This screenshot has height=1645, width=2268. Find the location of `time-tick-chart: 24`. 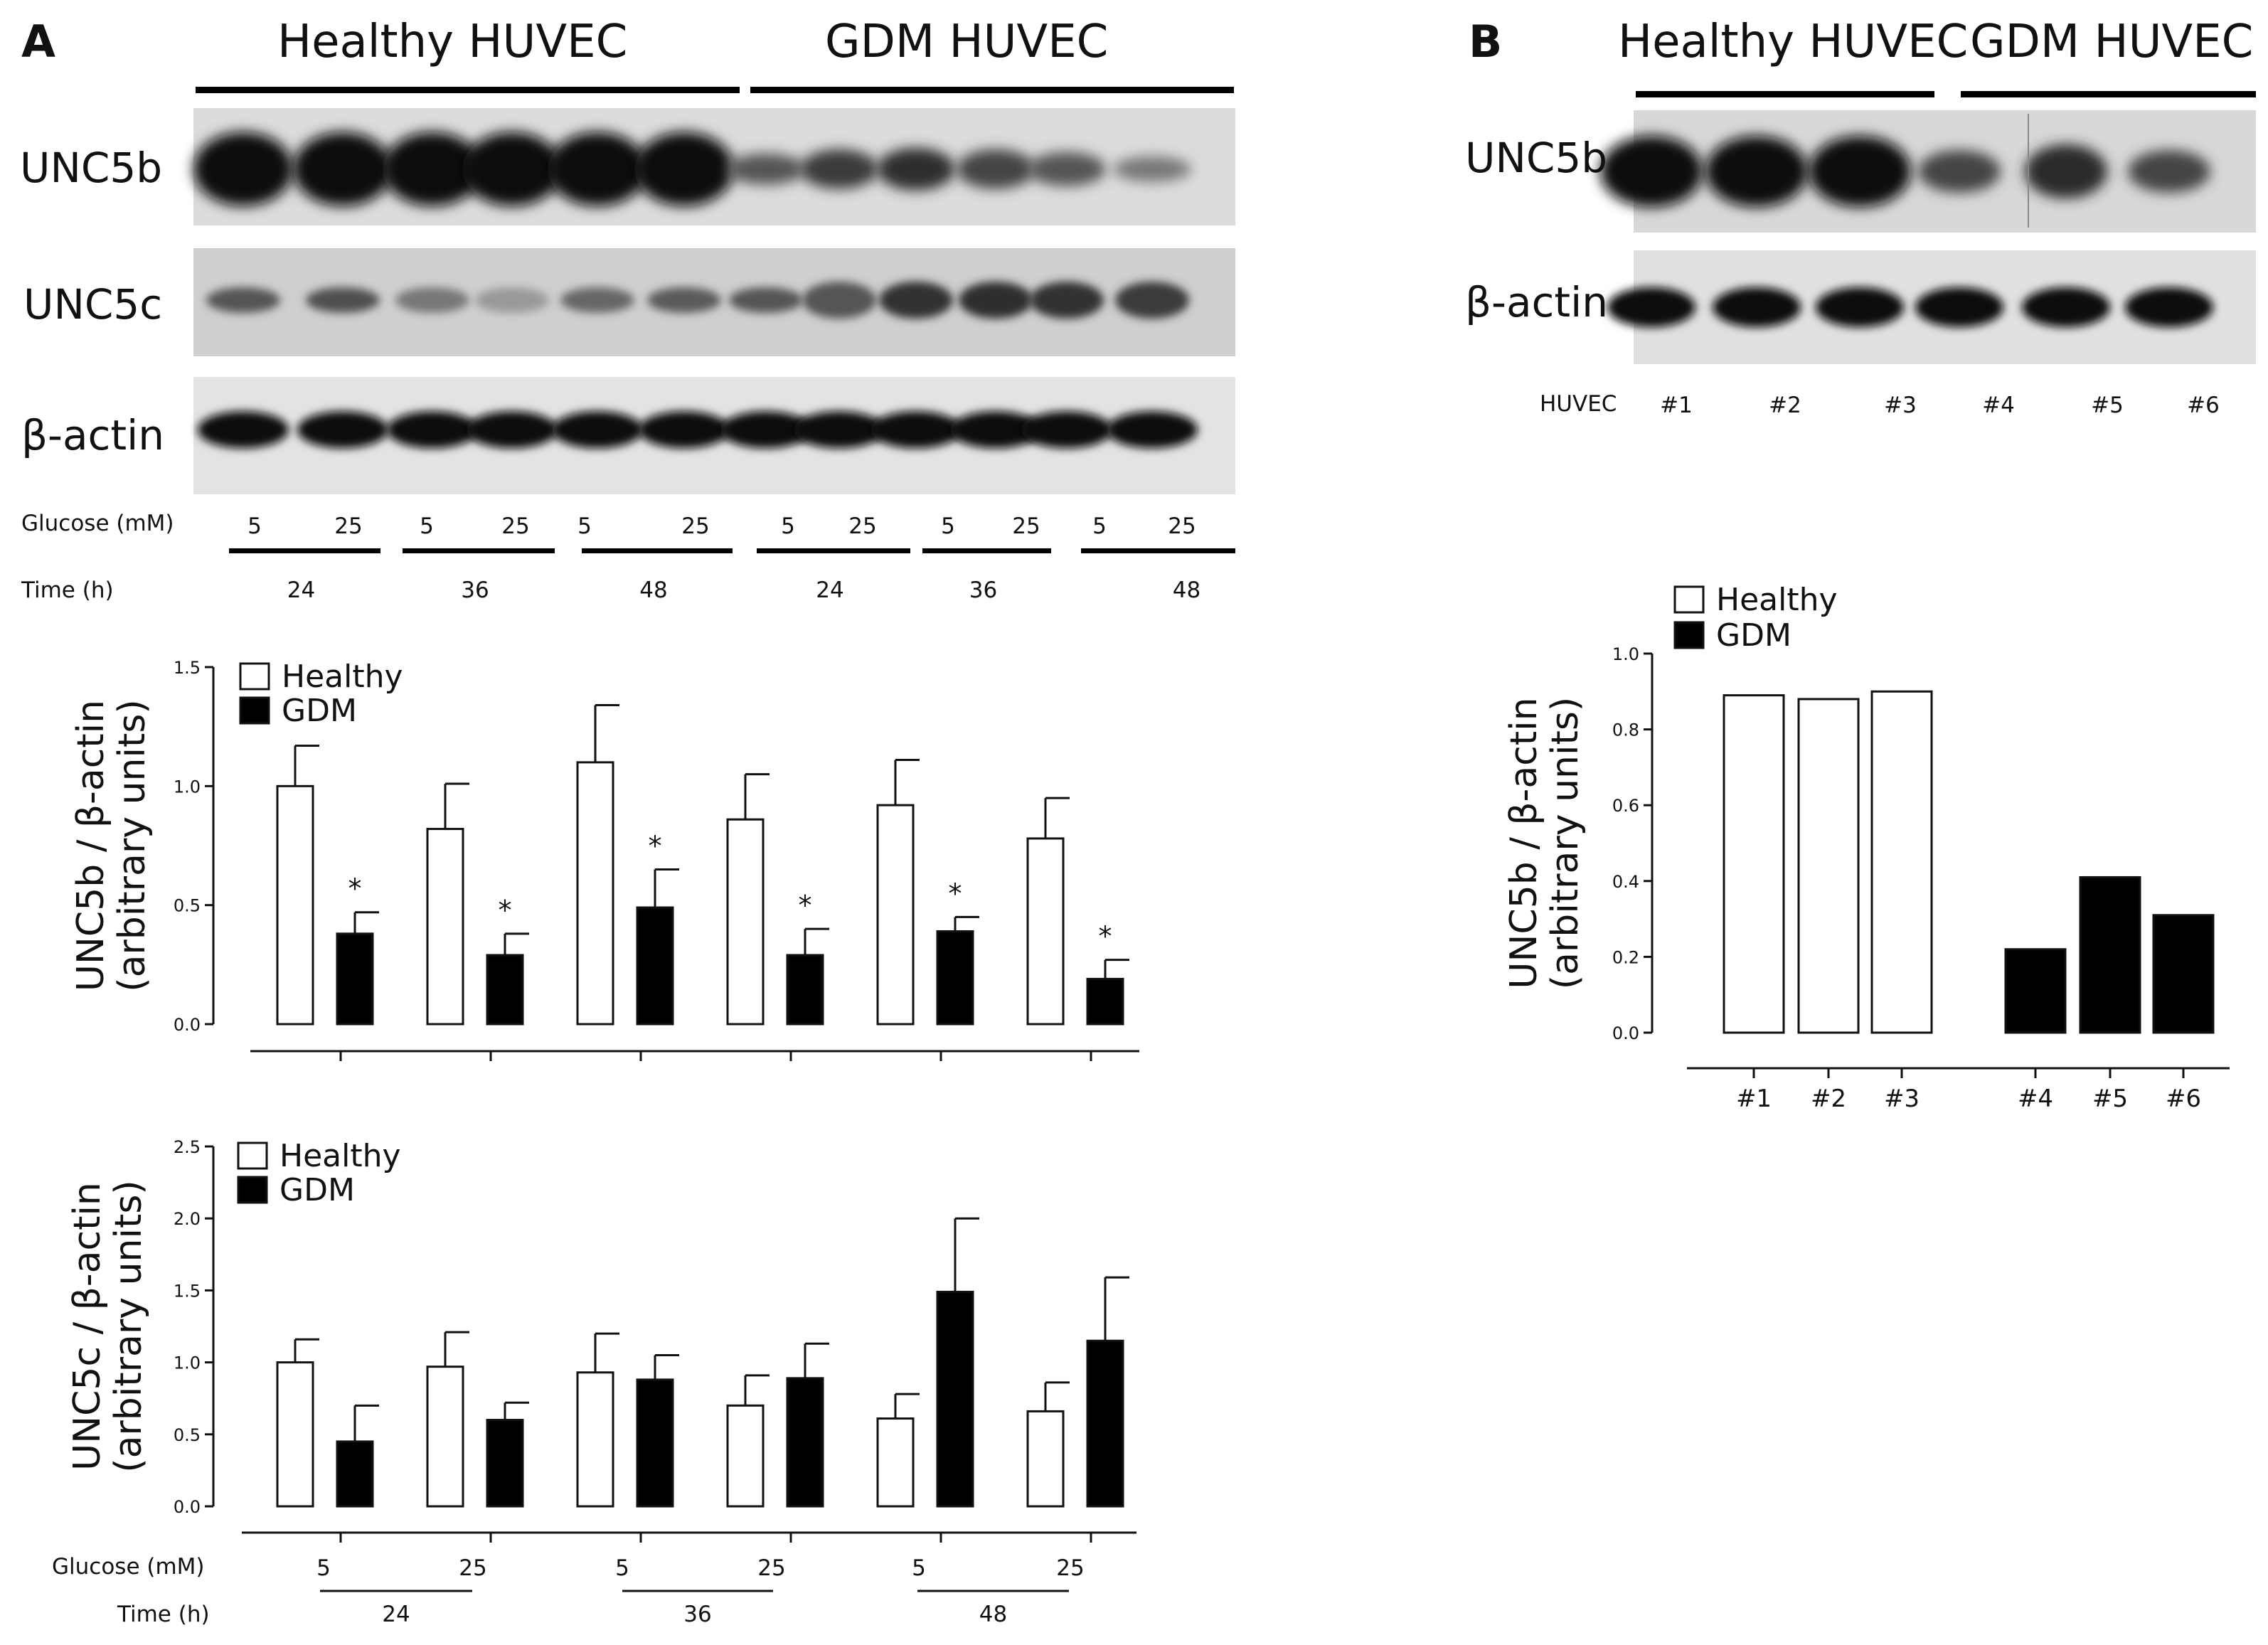

time-tick-chart: 24 is located at coordinates (396, 1614).